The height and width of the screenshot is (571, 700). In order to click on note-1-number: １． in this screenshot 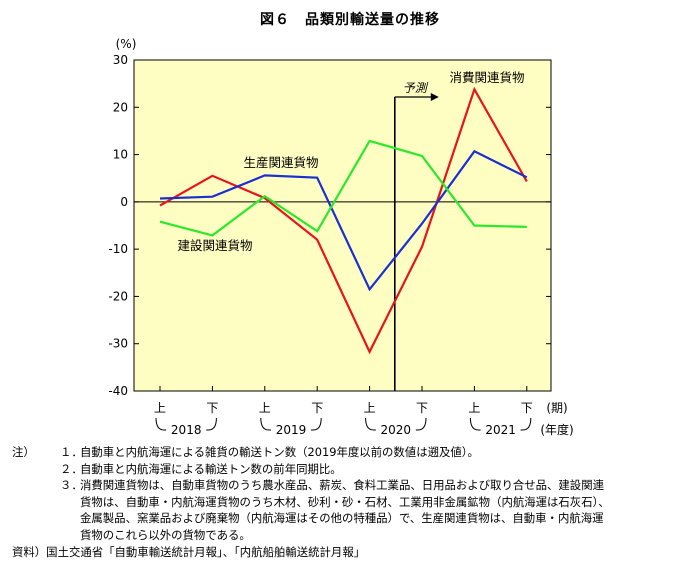, I will do `click(71, 452)`.